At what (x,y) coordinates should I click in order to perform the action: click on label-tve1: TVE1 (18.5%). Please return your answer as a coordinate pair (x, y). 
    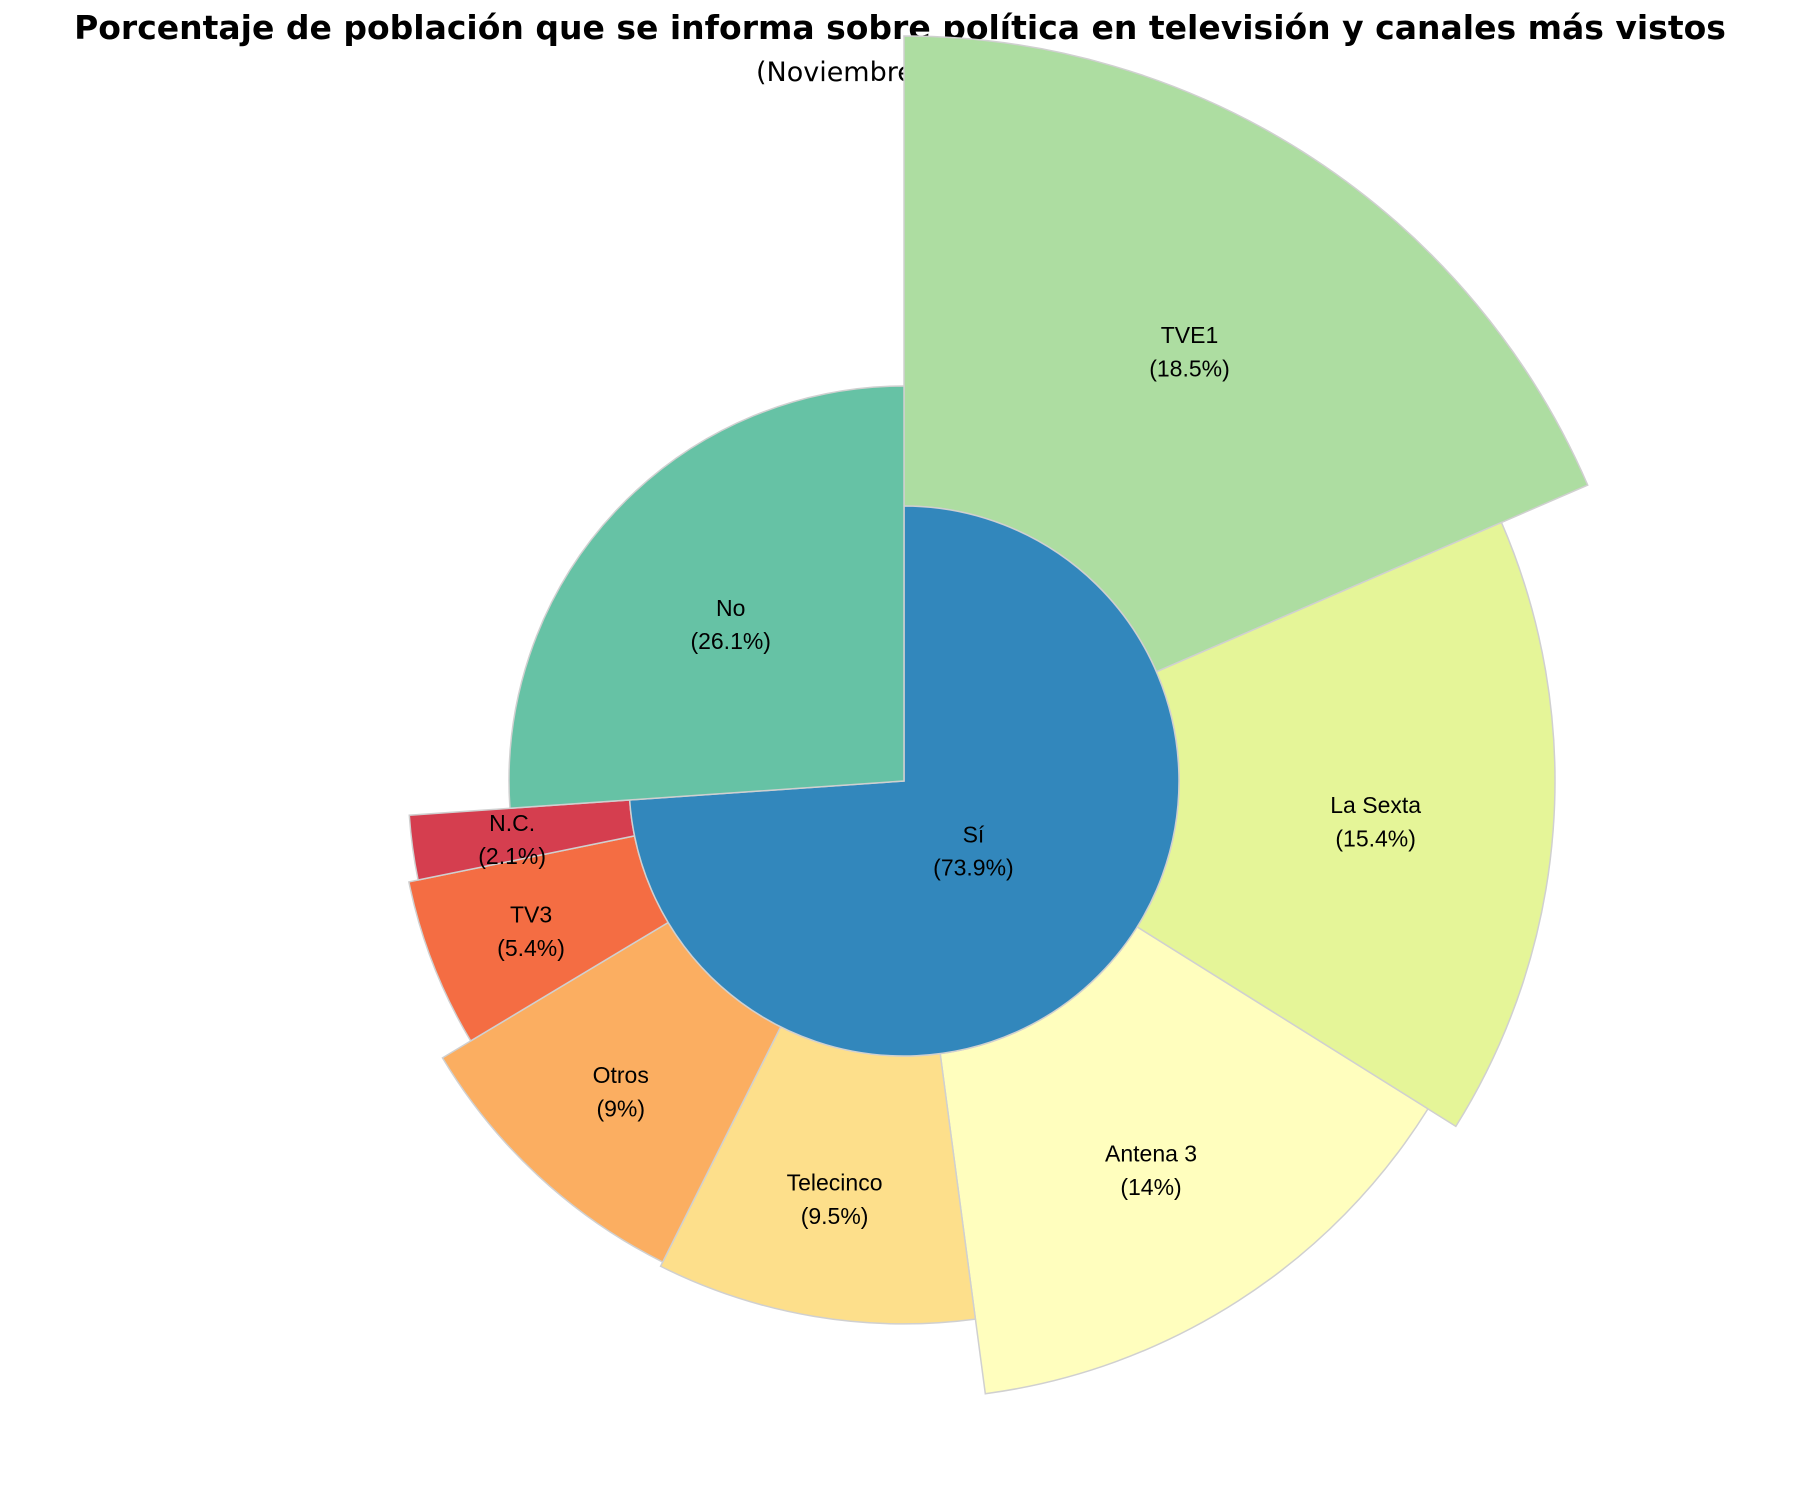
    Looking at the image, I should click on (1189, 351).